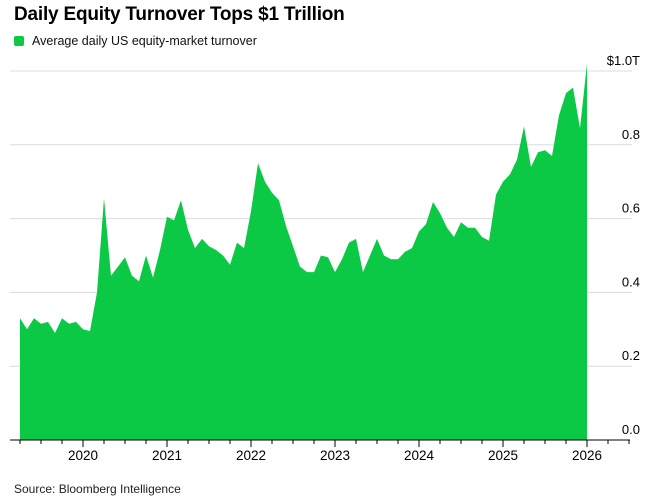 This screenshot has width=651, height=498. I want to click on x-axis-tick-label: 2026, so click(587, 455).